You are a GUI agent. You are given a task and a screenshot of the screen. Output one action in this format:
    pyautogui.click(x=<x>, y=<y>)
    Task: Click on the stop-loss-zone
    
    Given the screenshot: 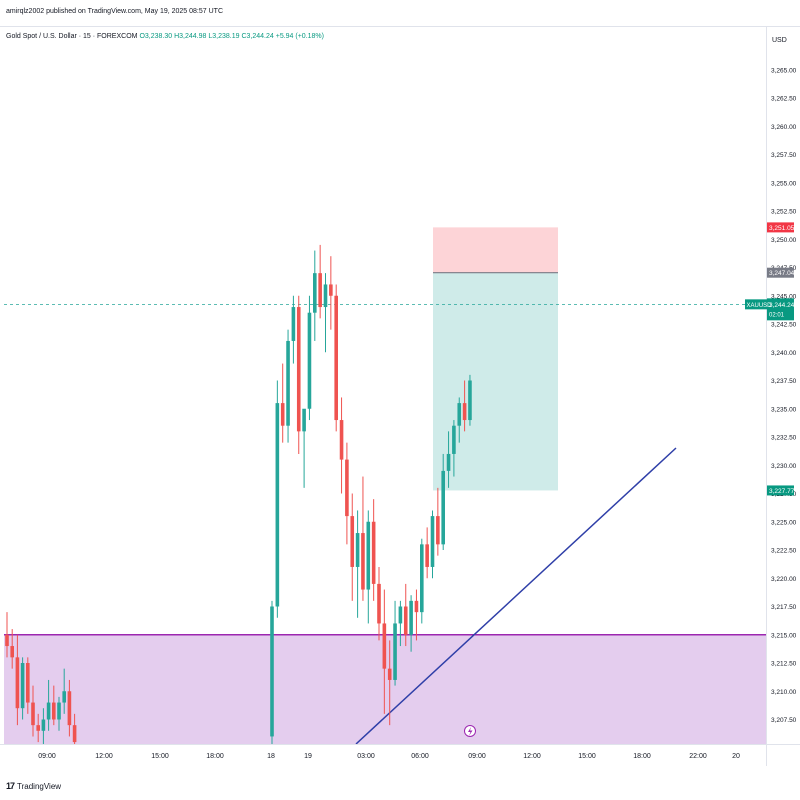 What is the action you would take?
    pyautogui.click(x=495, y=250)
    